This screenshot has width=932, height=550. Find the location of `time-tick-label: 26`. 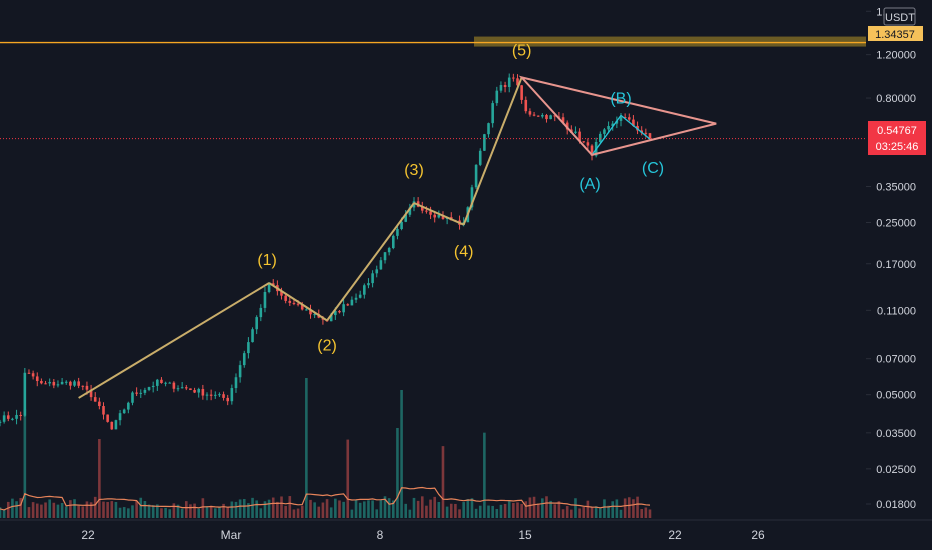

time-tick-label: 26 is located at coordinates (758, 535).